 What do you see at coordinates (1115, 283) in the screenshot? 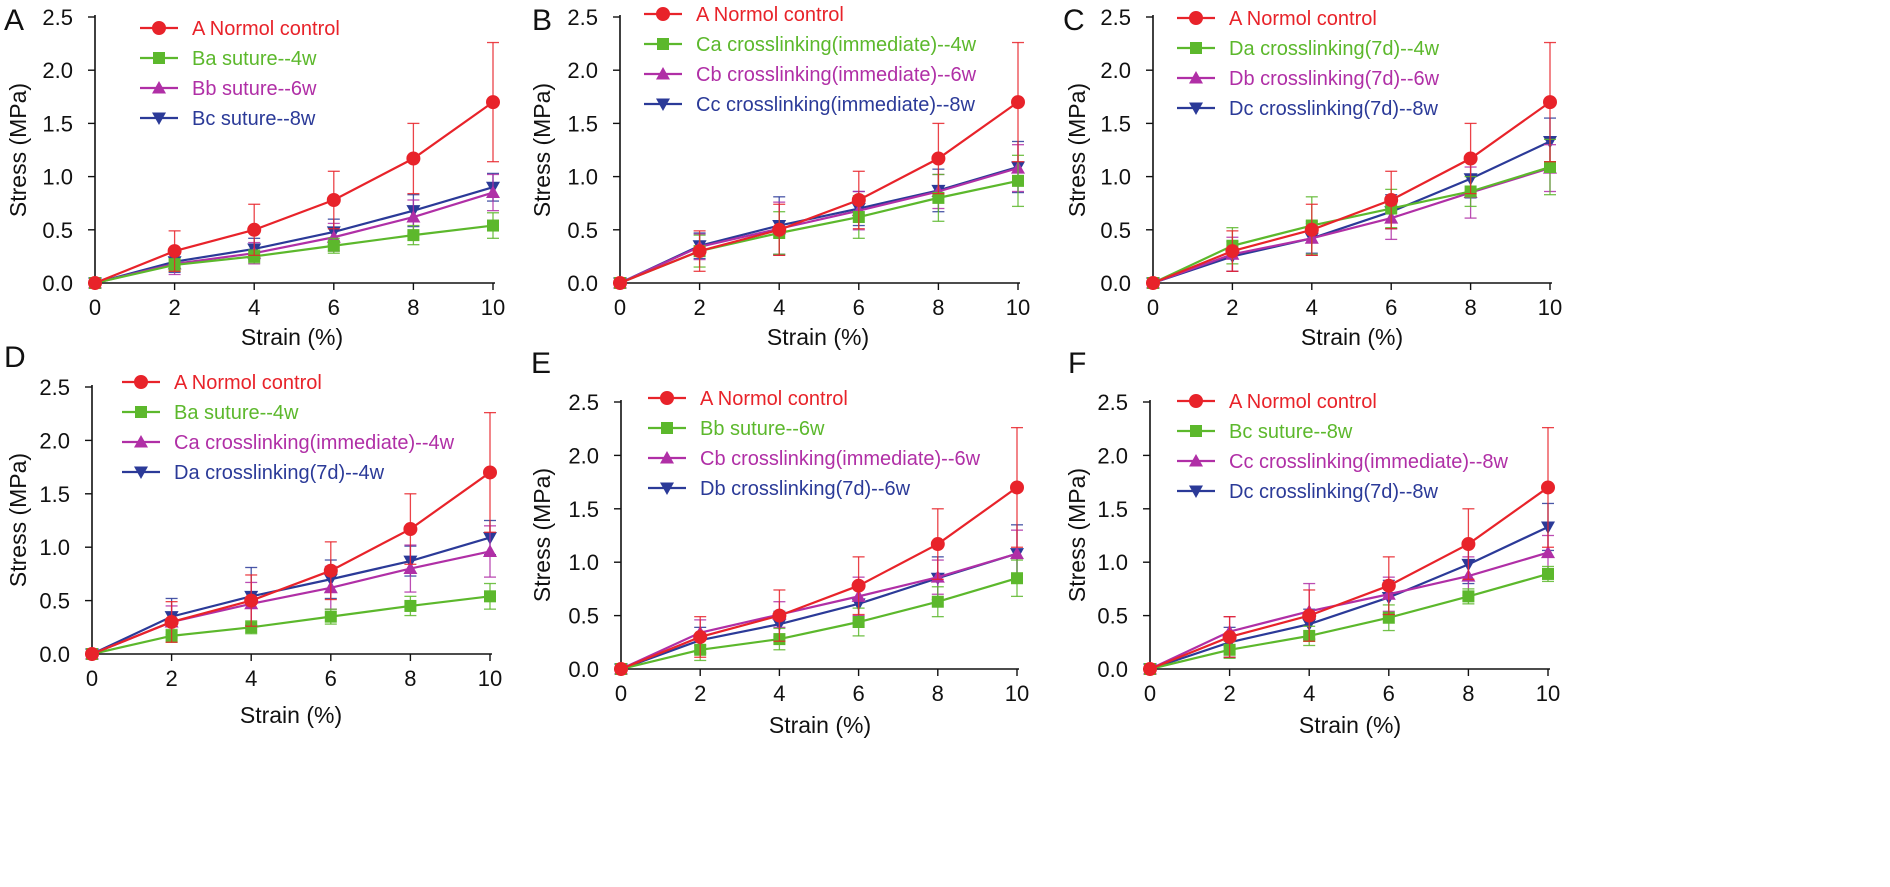
I see `y-tick-label: 0.0` at bounding box center [1115, 283].